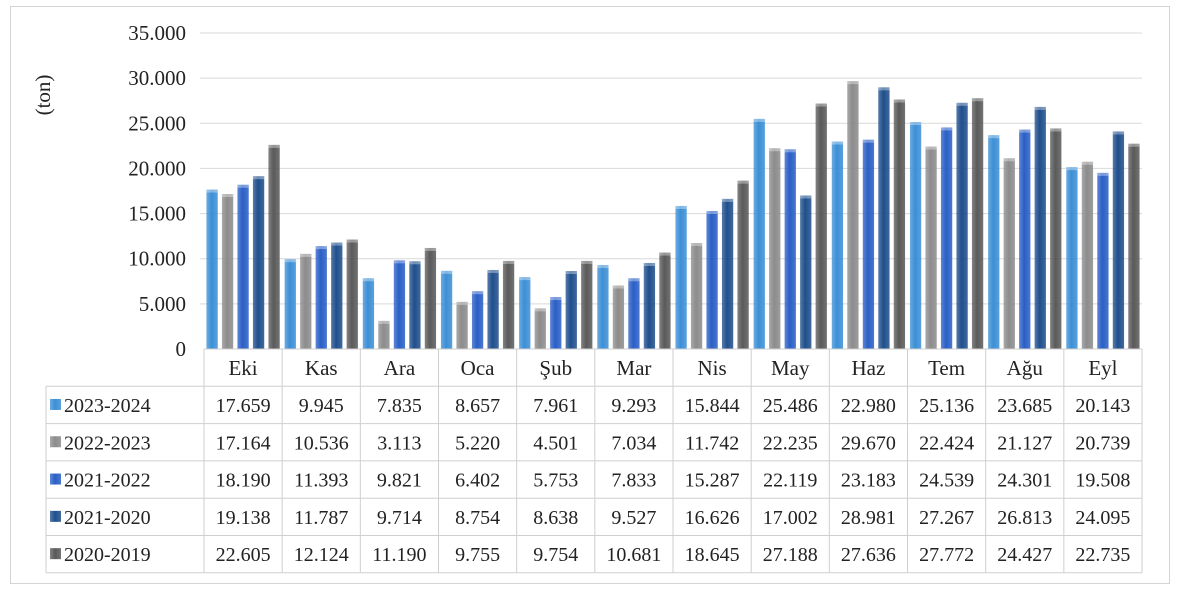  What do you see at coordinates (946, 238) in the screenshot?
I see `bar-2021-2022-tem` at bounding box center [946, 238].